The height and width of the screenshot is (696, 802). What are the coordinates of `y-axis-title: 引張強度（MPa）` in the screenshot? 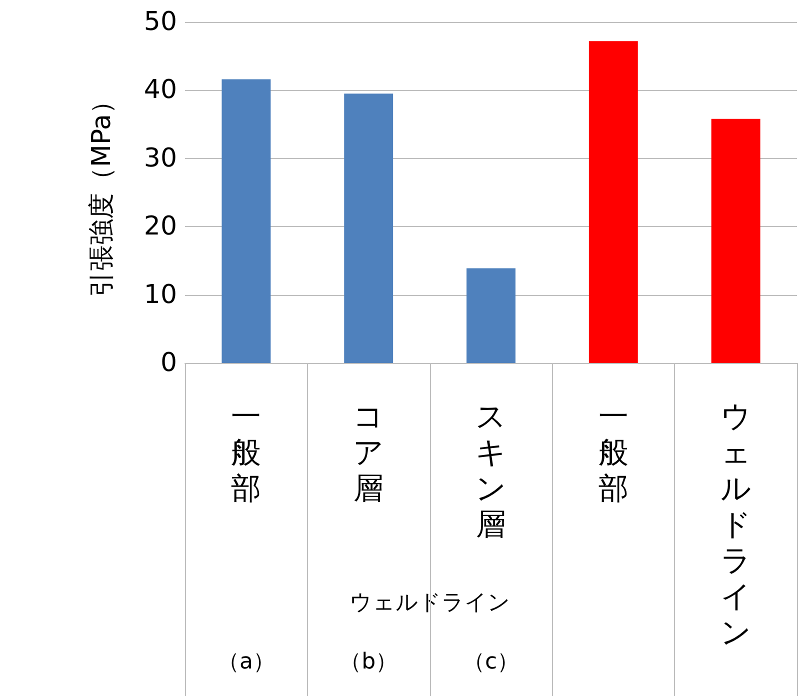 It's located at (102, 192).